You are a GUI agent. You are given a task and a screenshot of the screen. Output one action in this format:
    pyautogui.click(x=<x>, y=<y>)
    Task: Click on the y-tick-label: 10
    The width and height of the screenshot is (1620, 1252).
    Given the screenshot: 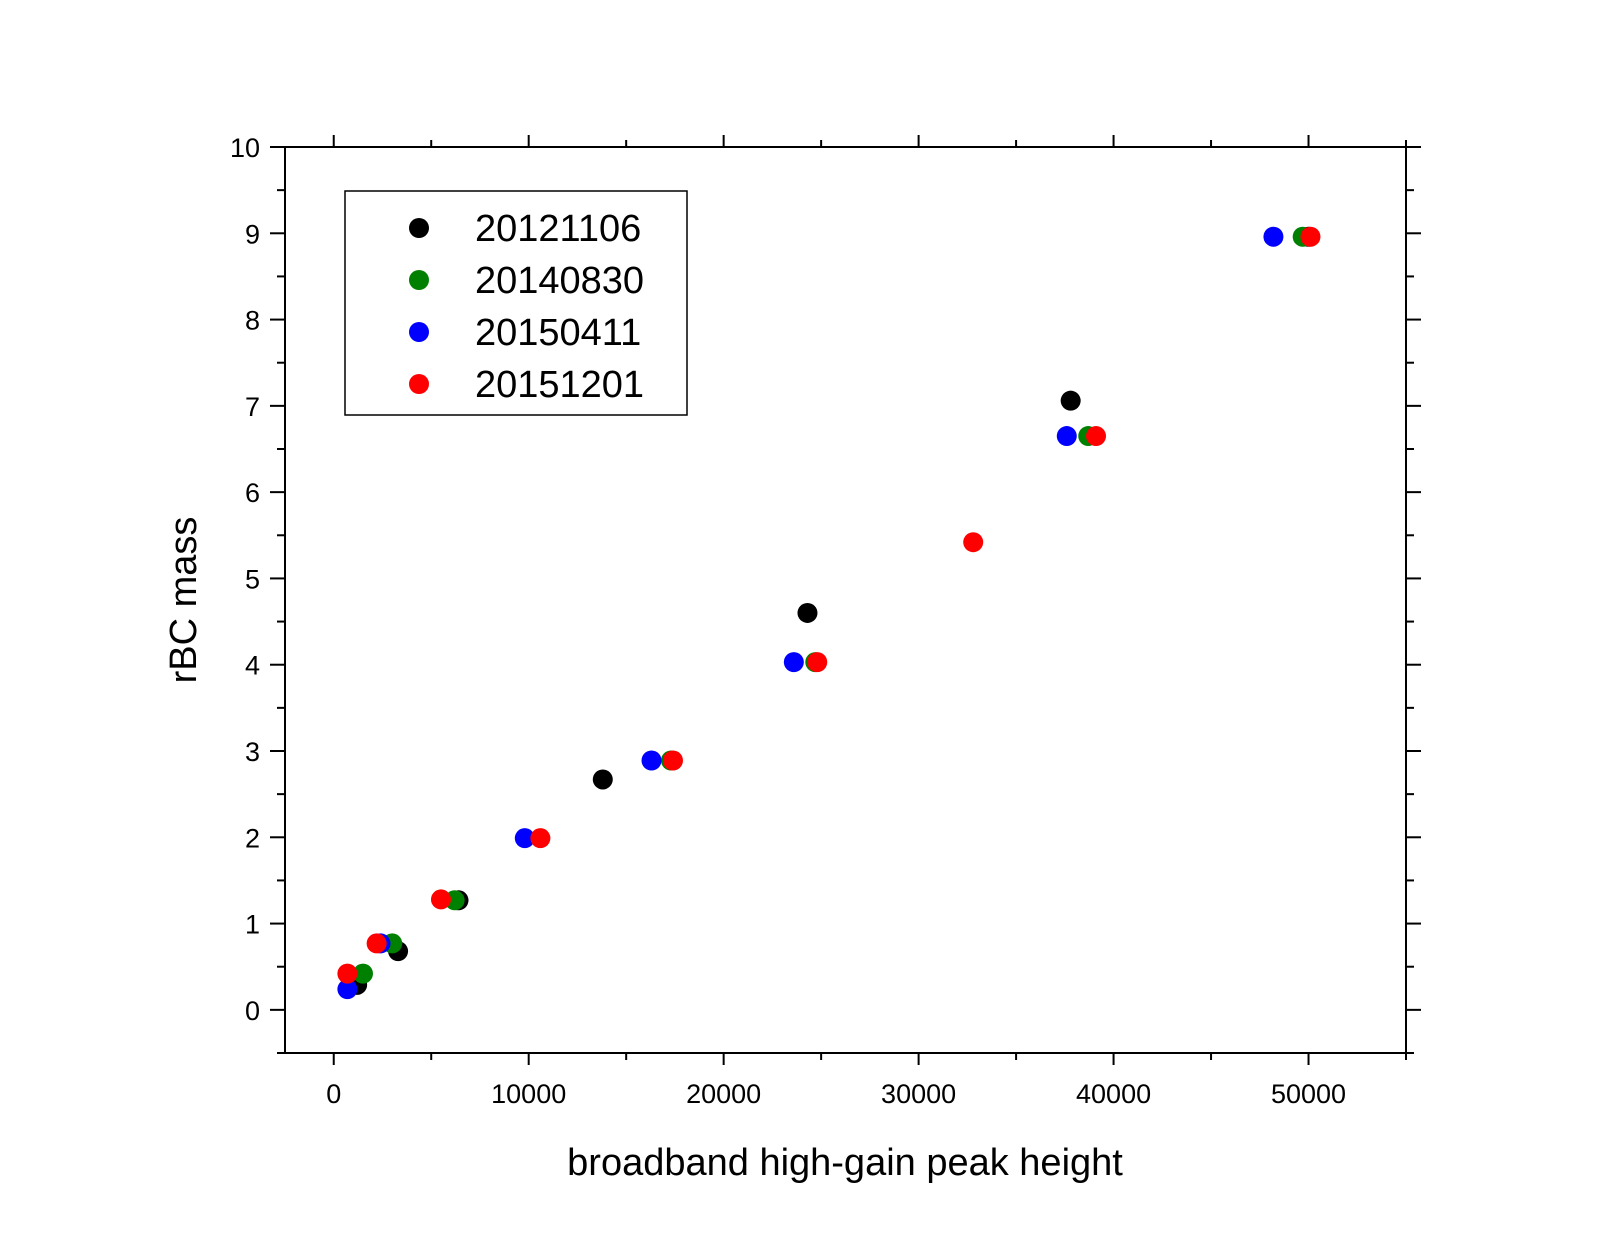 What is the action you would take?
    pyautogui.click(x=245, y=148)
    